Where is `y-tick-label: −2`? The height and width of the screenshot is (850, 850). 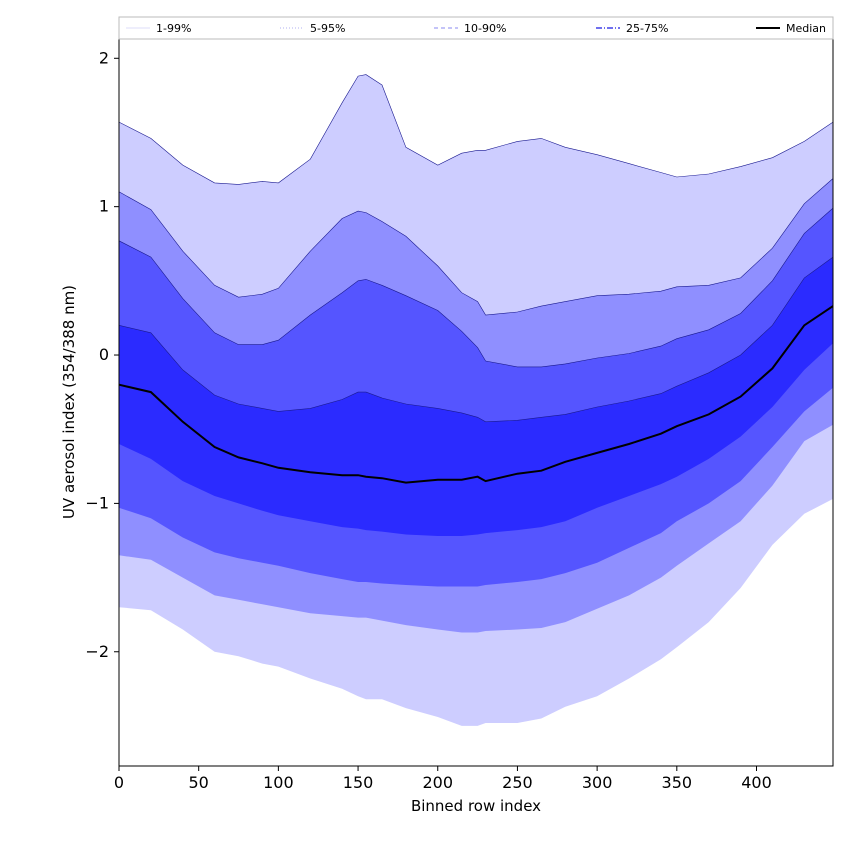
y-tick-label: −2 is located at coordinates (97, 651).